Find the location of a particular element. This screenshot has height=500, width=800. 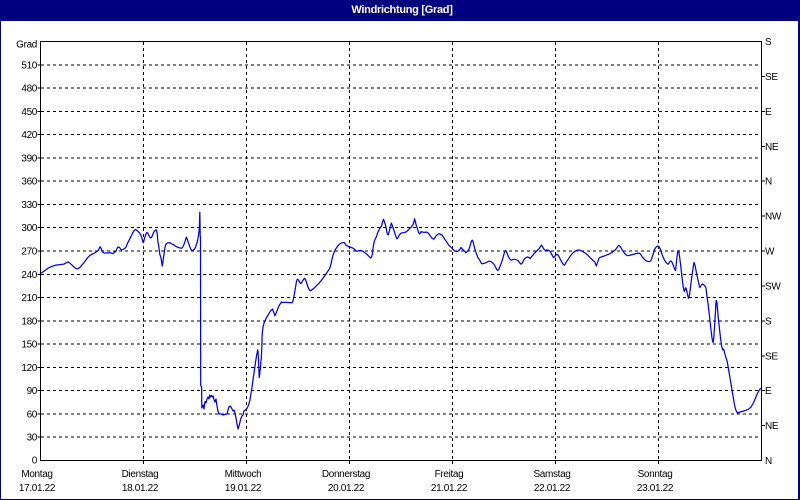

svg-text: Grad is located at coordinates (26, 45).